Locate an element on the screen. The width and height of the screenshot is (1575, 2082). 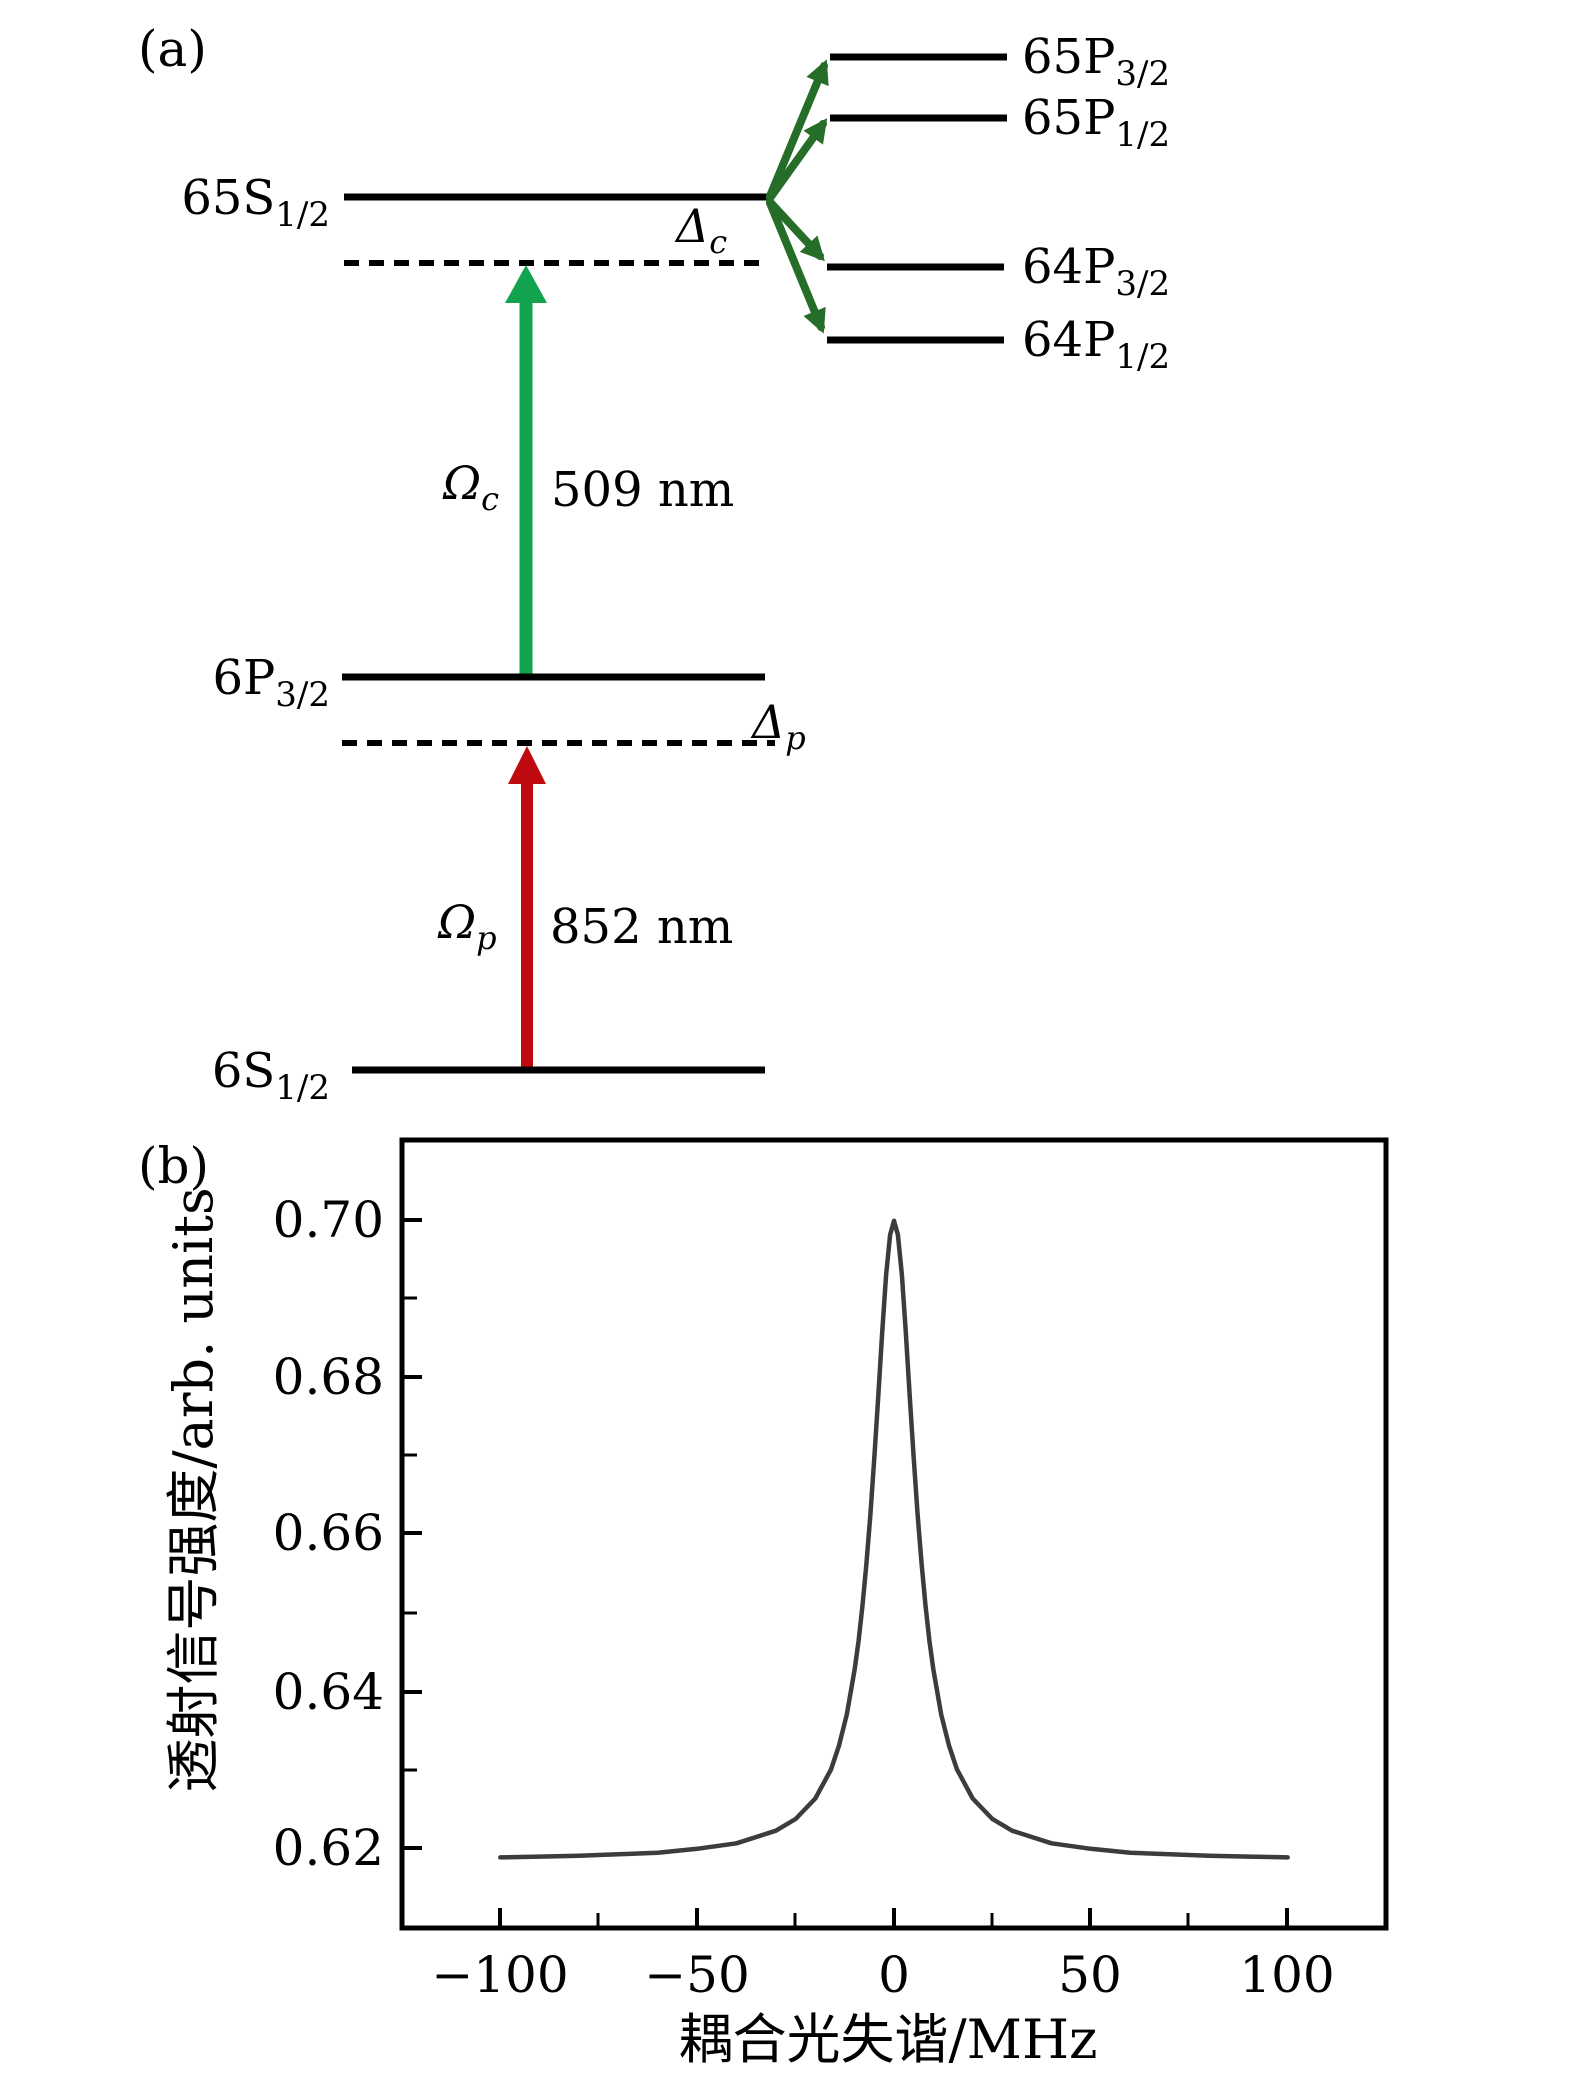
level-label-6p32: 6P3/2 is located at coordinates (271, 682).